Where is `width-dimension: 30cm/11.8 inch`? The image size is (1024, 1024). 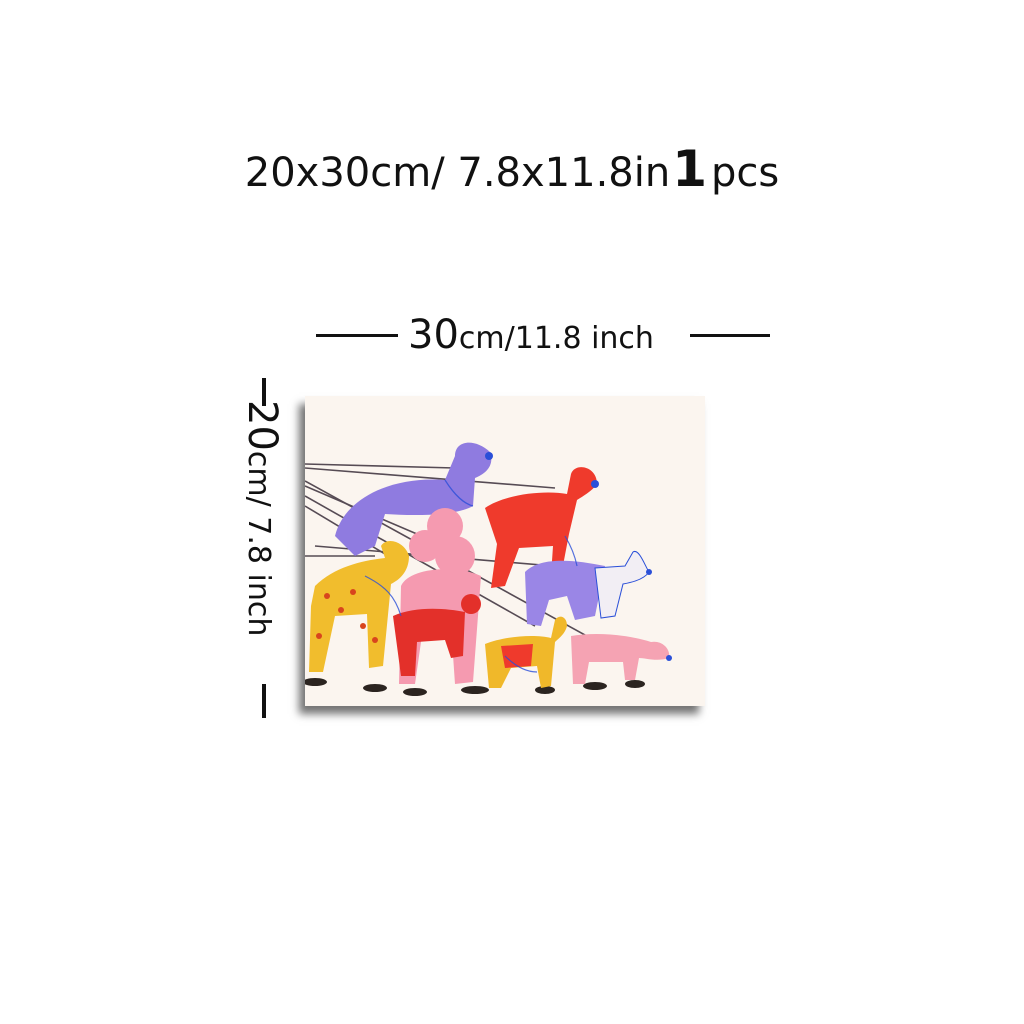
width-dimension: 30cm/11.8 inch is located at coordinates (542, 337).